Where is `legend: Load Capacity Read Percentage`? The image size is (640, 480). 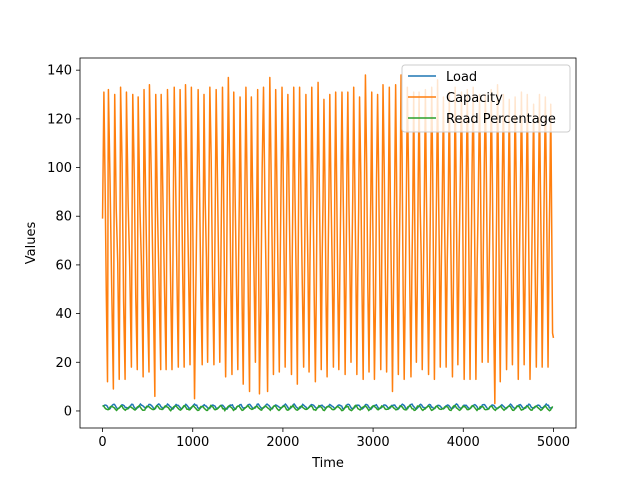 legend: Load Capacity Read Percentage is located at coordinates (486, 98).